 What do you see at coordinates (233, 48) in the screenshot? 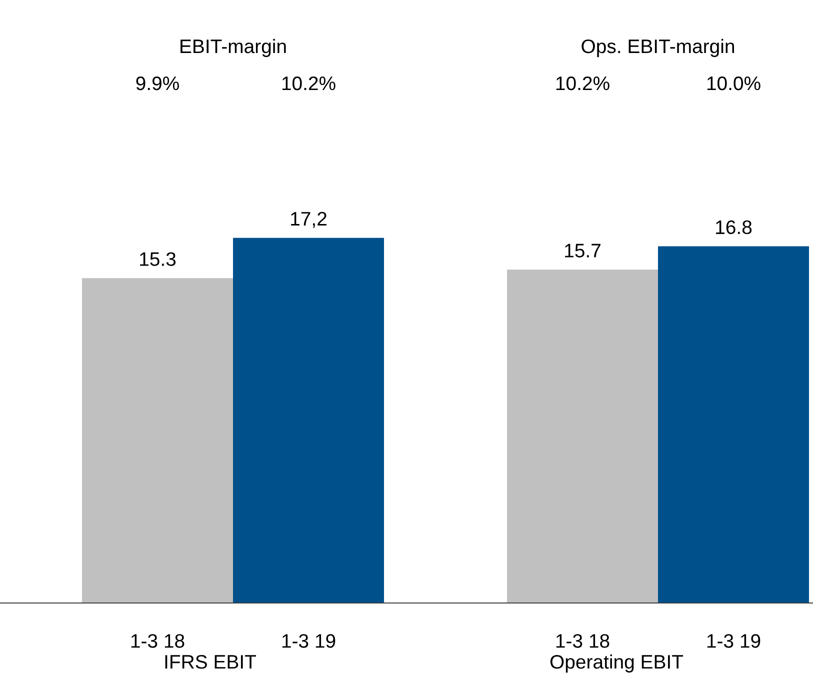
I see `chart-title: EBIT-margin` at bounding box center [233, 48].